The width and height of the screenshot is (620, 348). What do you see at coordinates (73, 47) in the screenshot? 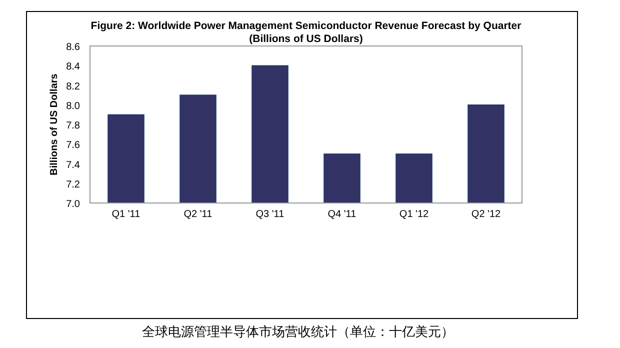
I see `y-tick-label: 8.6` at bounding box center [73, 47].